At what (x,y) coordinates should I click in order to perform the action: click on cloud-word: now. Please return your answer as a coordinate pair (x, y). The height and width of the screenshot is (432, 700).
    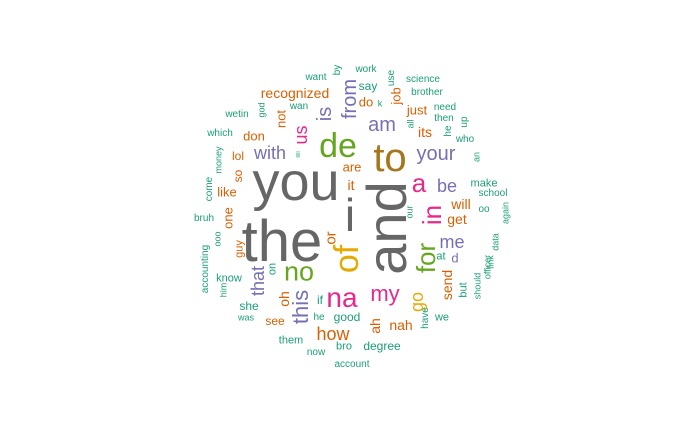
    Looking at the image, I should click on (316, 352).